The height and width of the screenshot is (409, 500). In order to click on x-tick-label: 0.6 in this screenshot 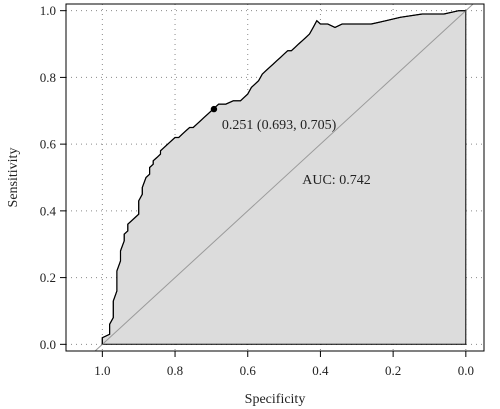, I will do `click(248, 370)`.